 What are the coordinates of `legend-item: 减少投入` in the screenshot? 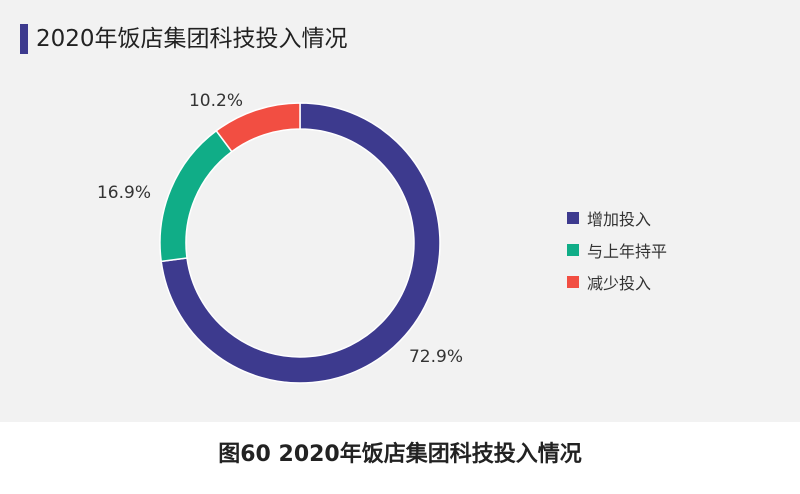 It's located at (617, 282).